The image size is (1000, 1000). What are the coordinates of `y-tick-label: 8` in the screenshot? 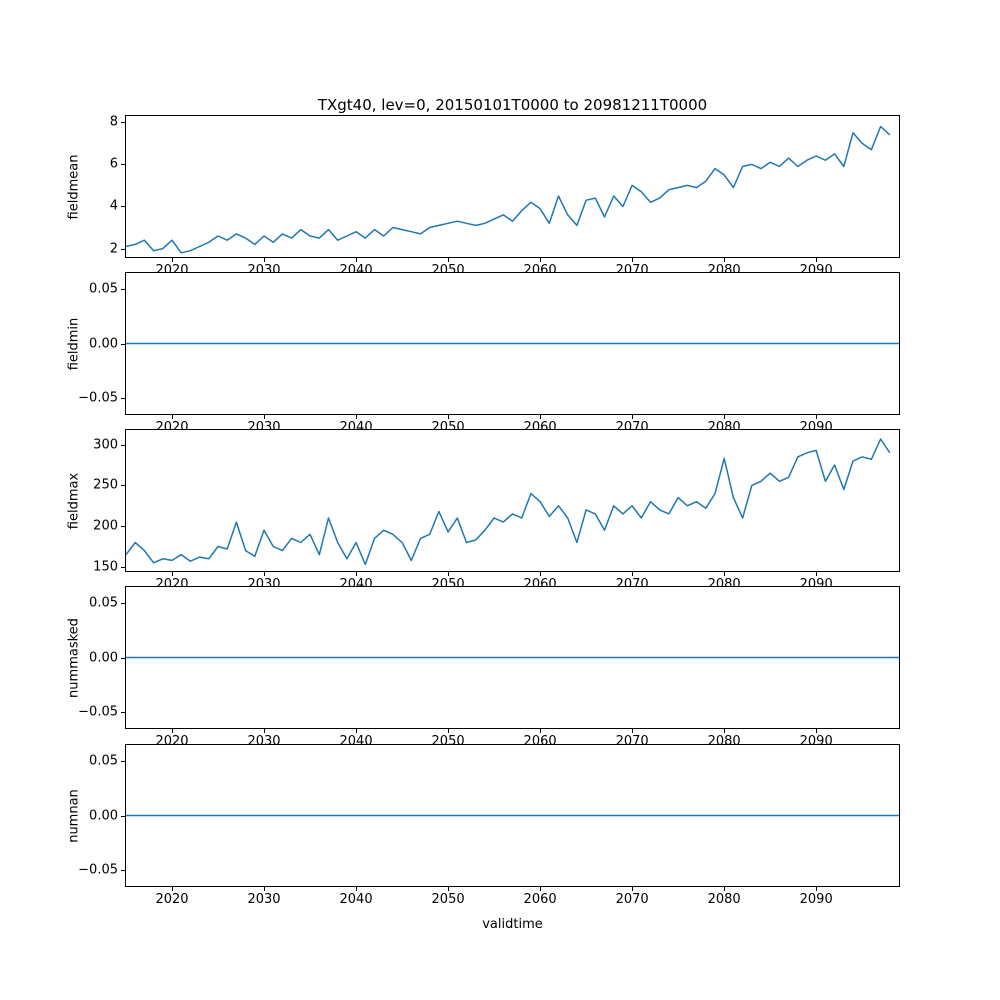 It's located at (113, 122).